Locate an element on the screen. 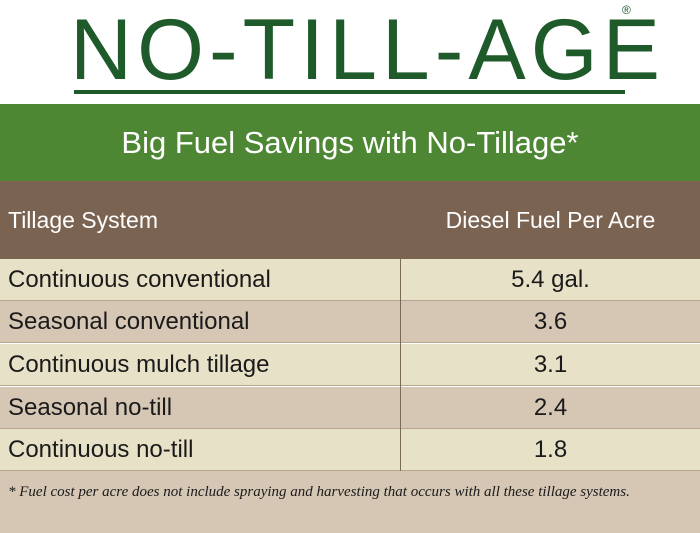 The image size is (700, 533). table-row: Seasonal no-till 2.4 is located at coordinates (350, 408).